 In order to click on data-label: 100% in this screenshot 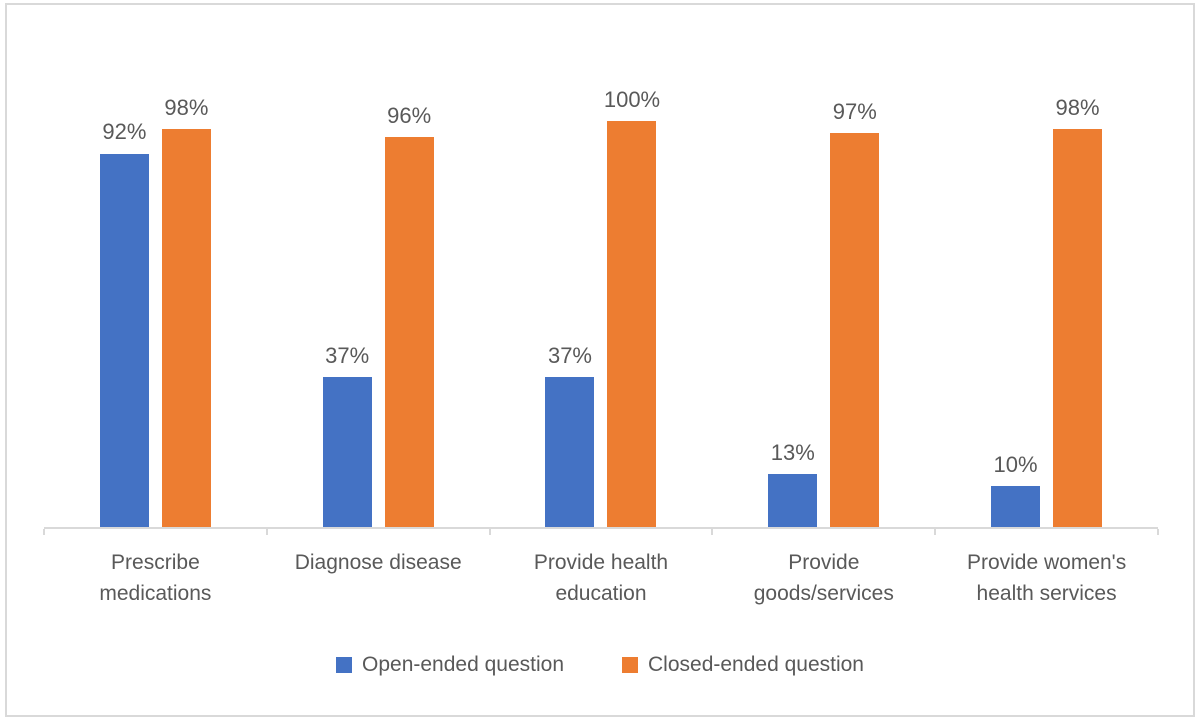, I will do `click(632, 99)`.